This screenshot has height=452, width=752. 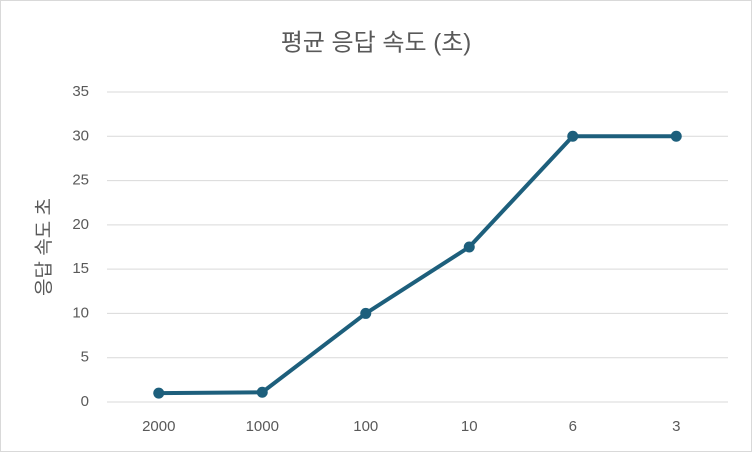 I want to click on y-tick-label: 15, so click(x=80, y=268).